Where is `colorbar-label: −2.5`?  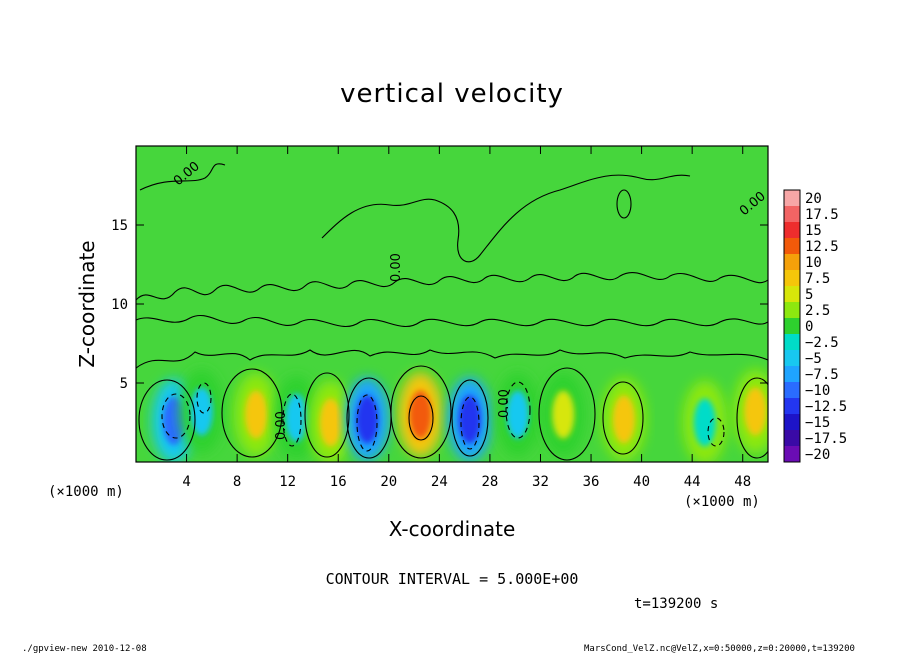 colorbar-label: −2.5 is located at coordinates (822, 343).